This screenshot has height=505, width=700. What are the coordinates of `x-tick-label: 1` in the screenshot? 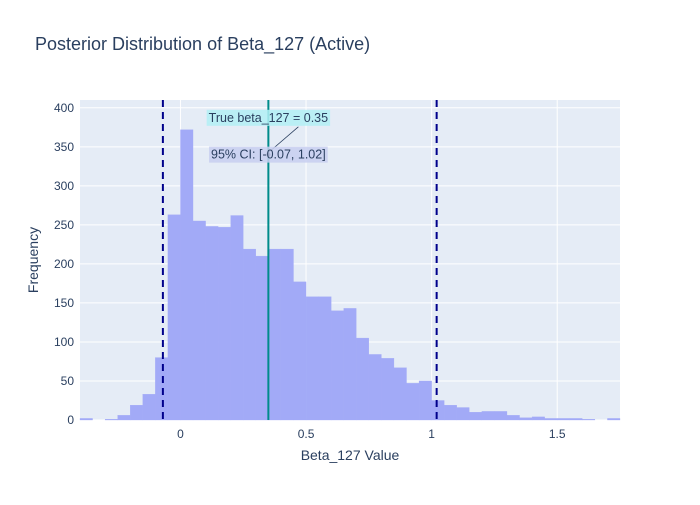 It's located at (431, 434).